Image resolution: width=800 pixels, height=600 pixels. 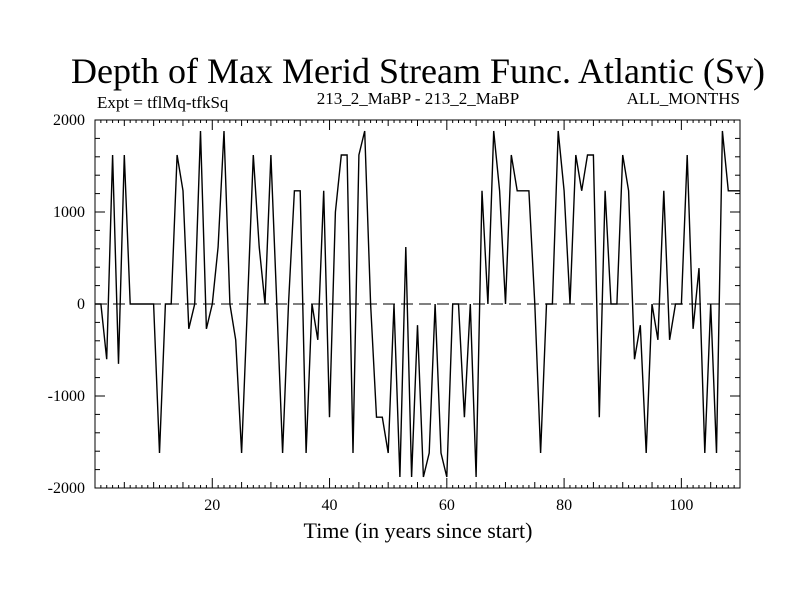 I want to click on subtitle-run: 213_2_MaBP - 213_2_MaBP, so click(x=418, y=98).